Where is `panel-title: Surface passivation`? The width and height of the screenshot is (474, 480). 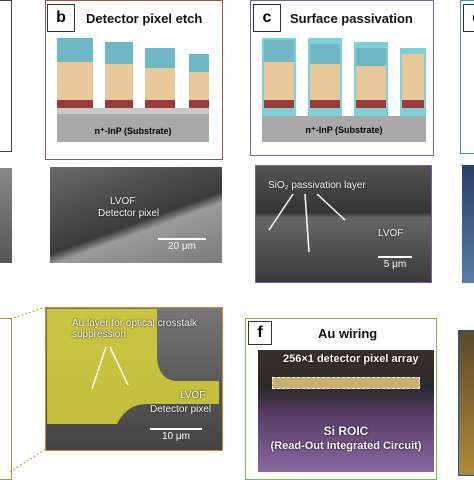
panel-title: Surface passivation is located at coordinates (351, 18).